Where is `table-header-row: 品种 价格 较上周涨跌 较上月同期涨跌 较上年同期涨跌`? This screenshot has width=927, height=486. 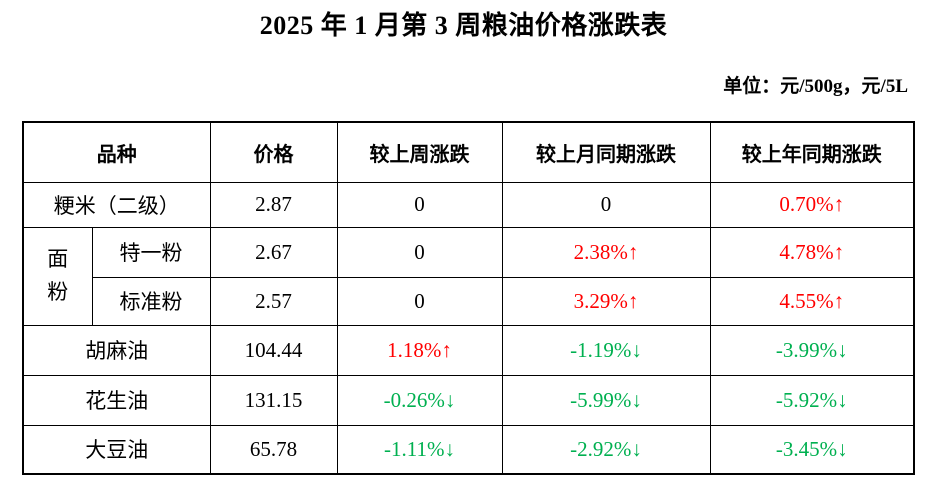
table-header-row: 品种 价格 较上周涨跌 较上月同期涨跌 较上年同期涨跌 is located at coordinates (468, 152).